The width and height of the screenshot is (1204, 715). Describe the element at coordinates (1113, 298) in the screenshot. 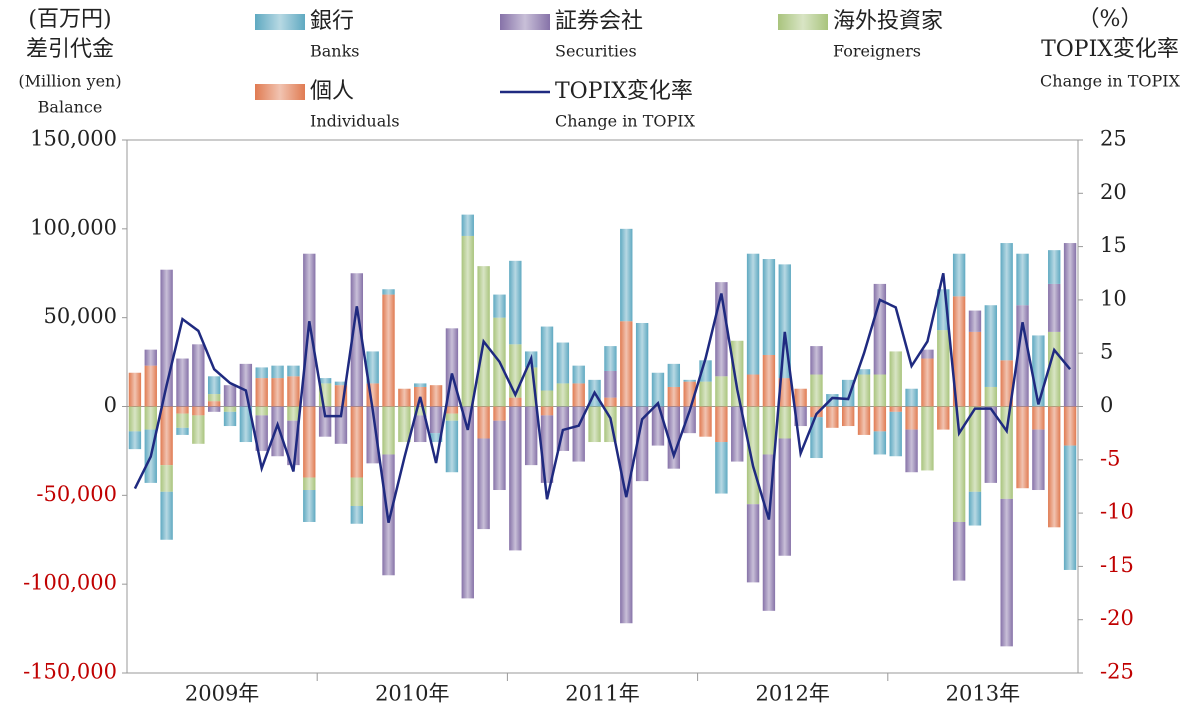

I see `y2-tick-label: 10` at that location.